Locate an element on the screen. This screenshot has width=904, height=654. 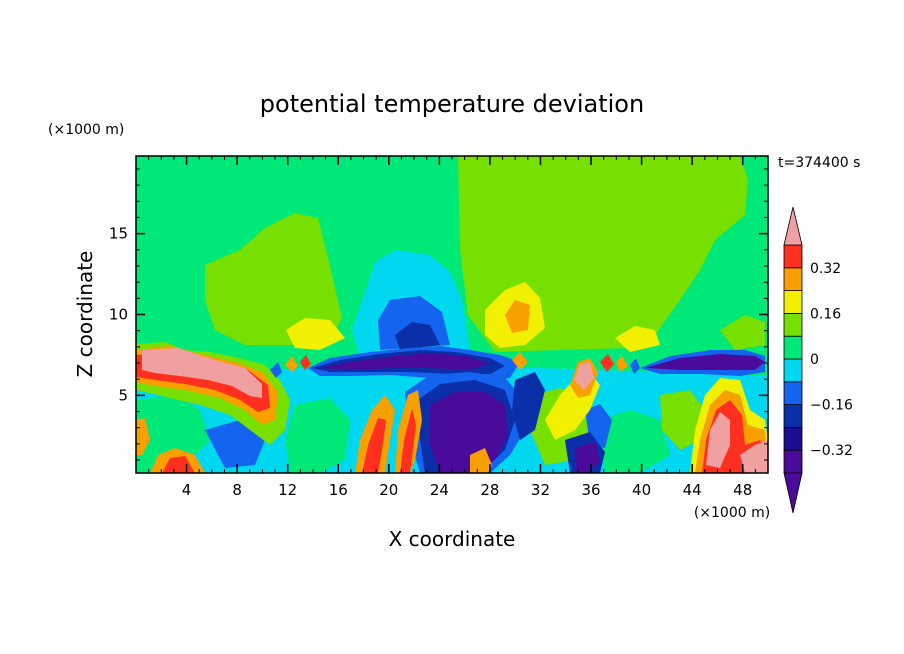
x-tick-label: 12 is located at coordinates (287, 490).